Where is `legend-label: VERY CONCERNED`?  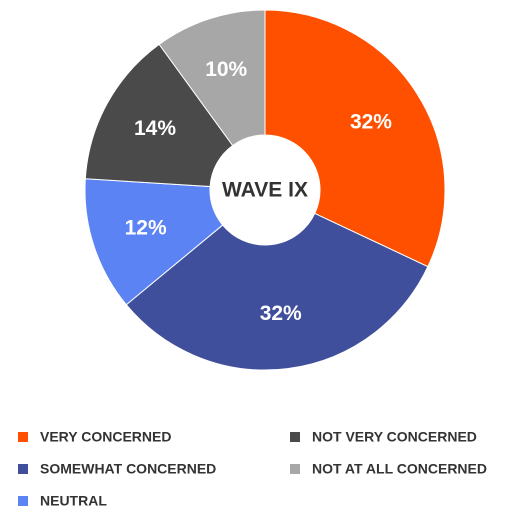
legend-label: VERY CONCERNED is located at coordinates (105, 437).